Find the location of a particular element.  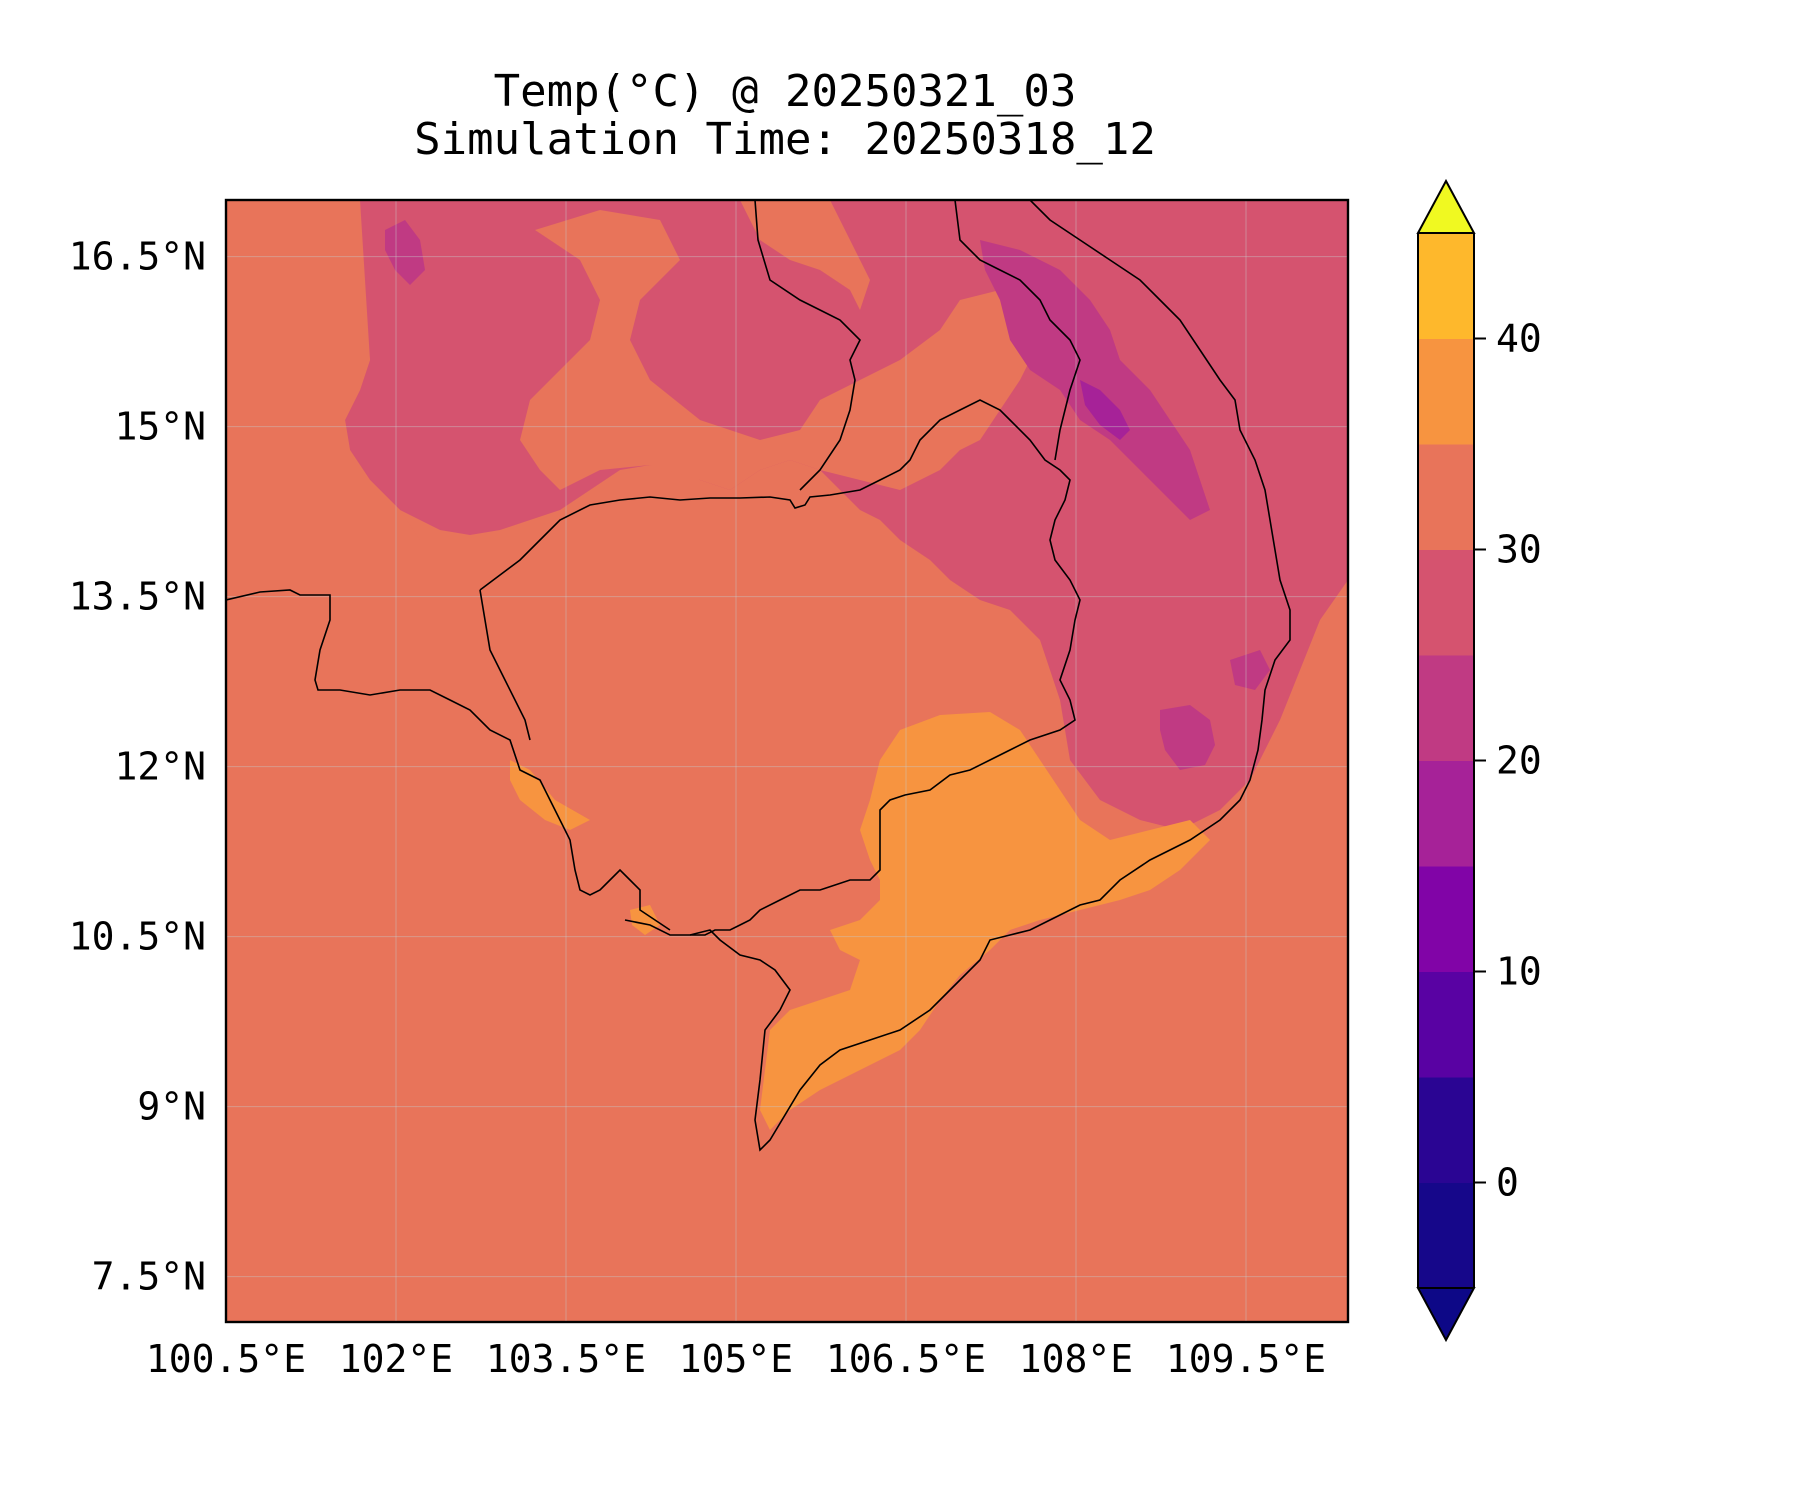

y-tick-label: 9°N is located at coordinates (171, 1107).